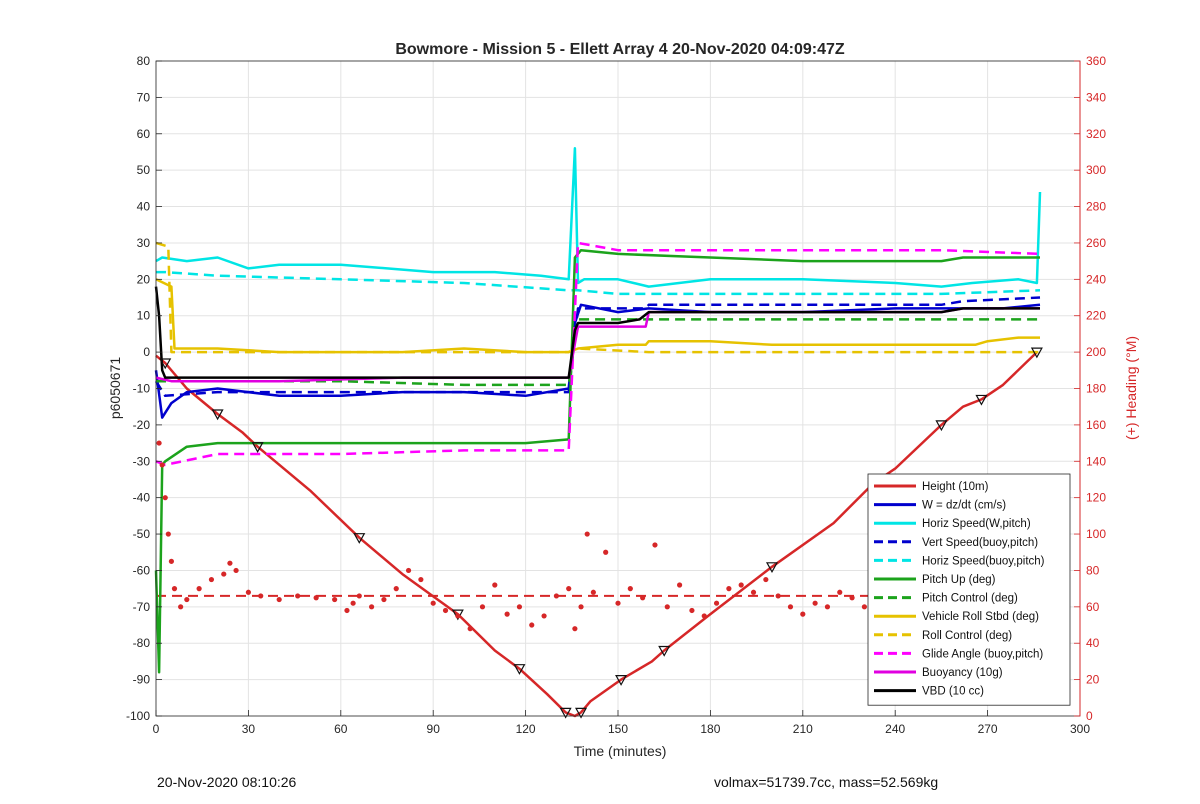 The image size is (1200, 804). I want to click on x-tick-label-8: 240, so click(895, 729).